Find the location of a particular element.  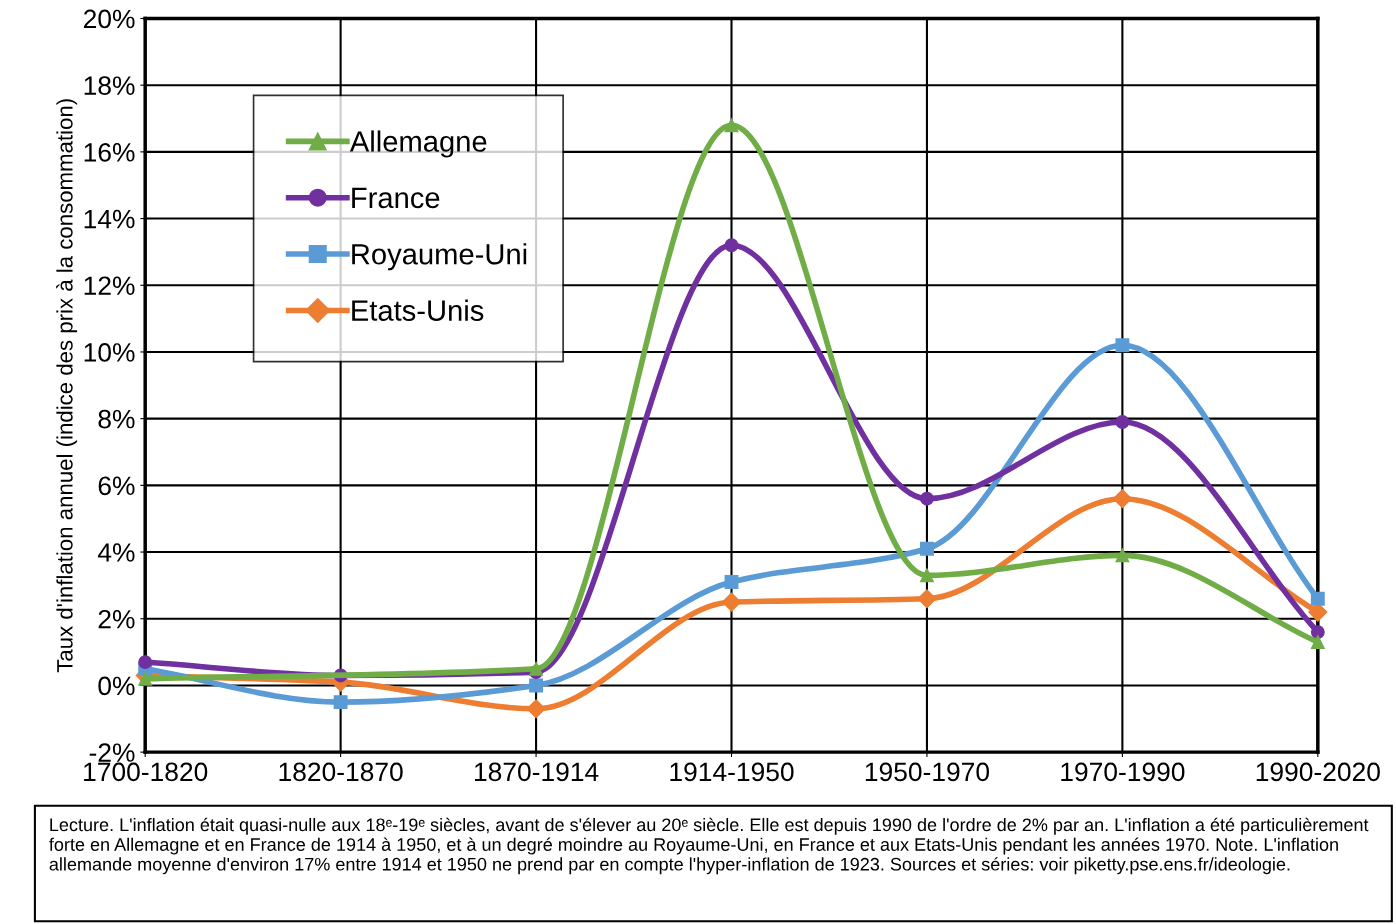

y-tick-label: 16% is located at coordinates (109, 152).